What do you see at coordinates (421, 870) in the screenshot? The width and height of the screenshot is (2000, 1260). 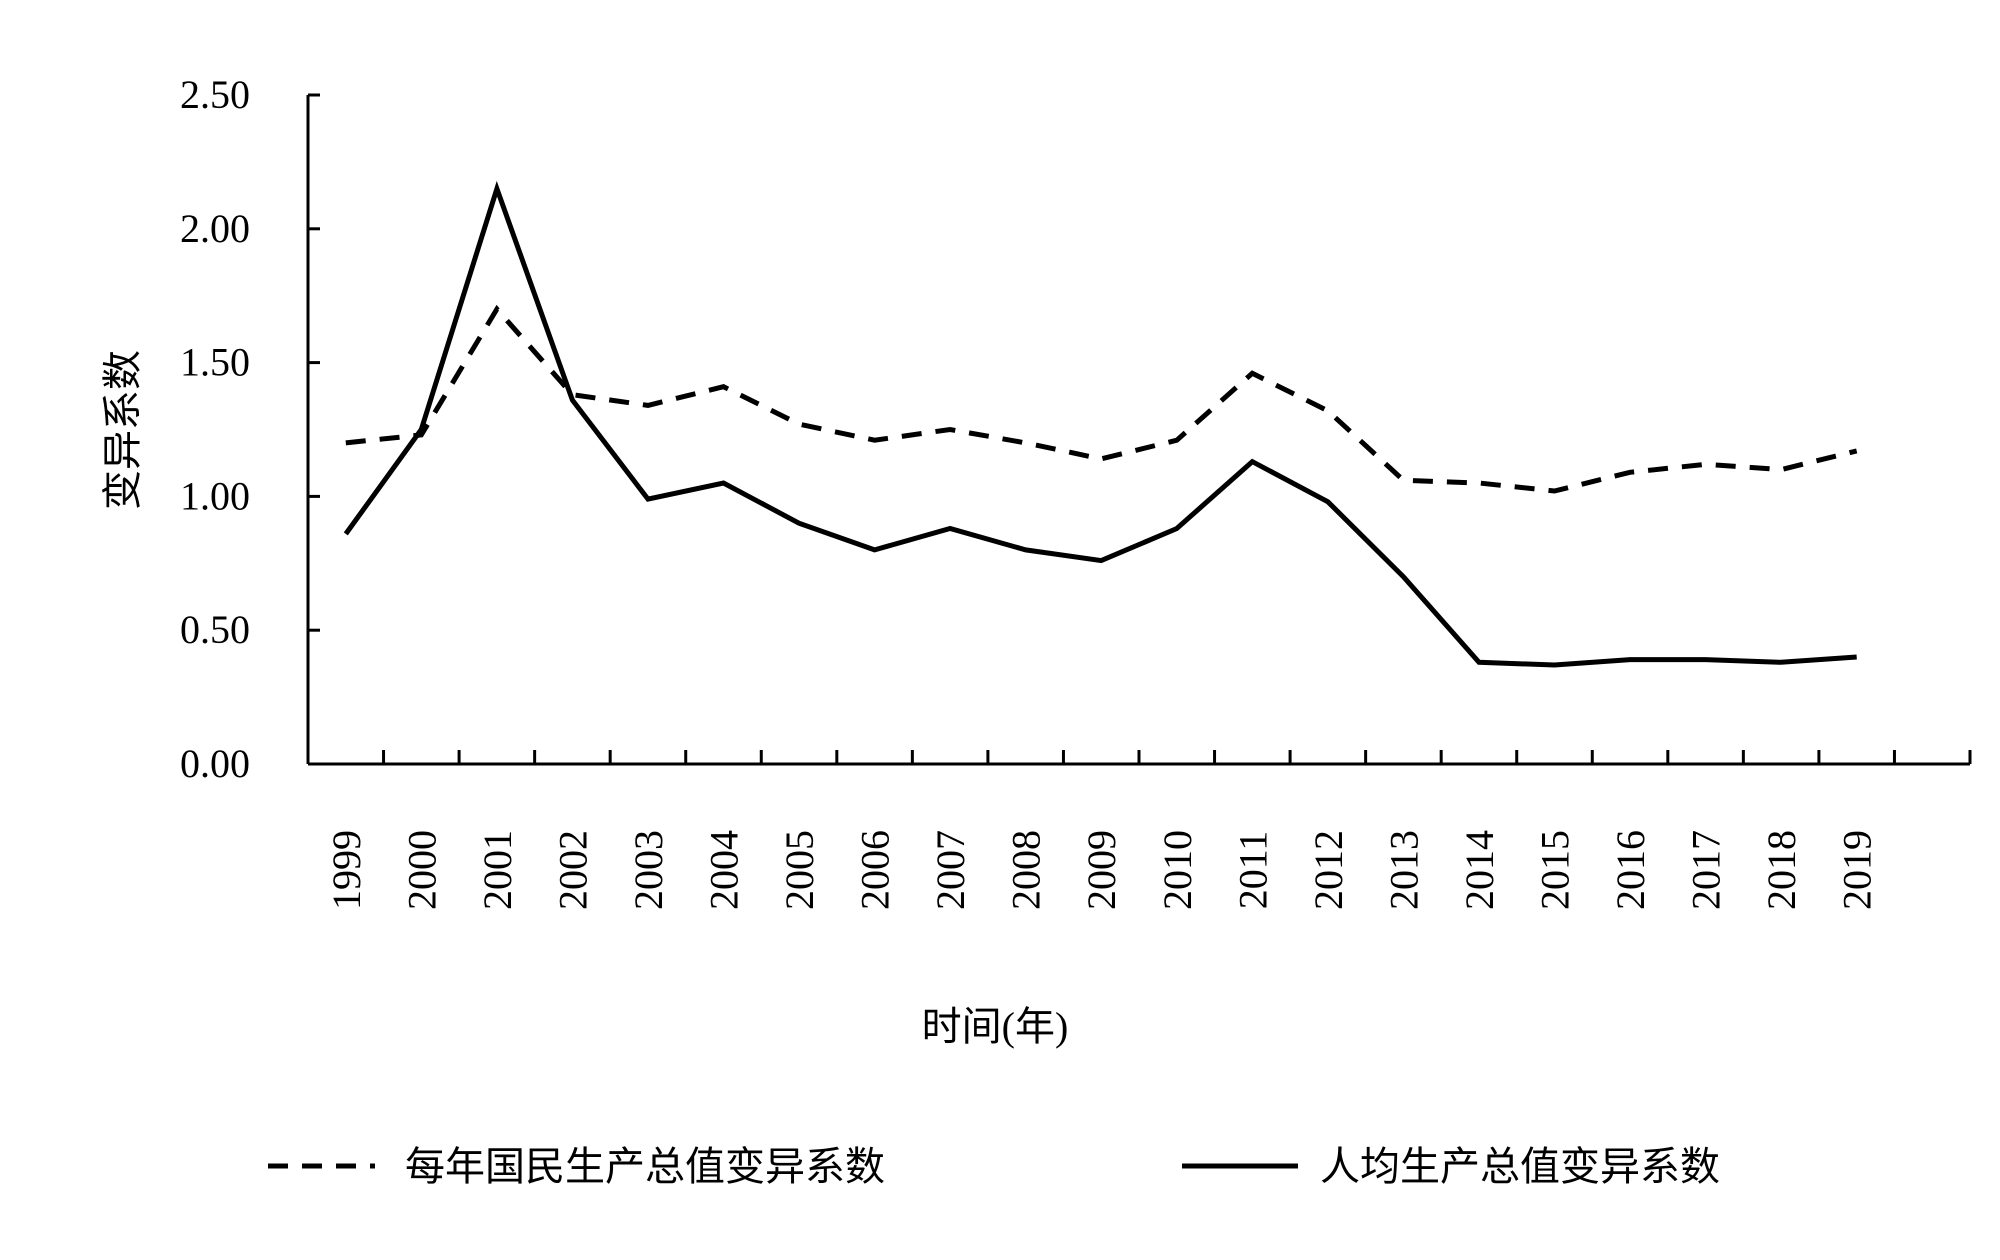 I see `x-tick-label: 2000` at bounding box center [421, 870].